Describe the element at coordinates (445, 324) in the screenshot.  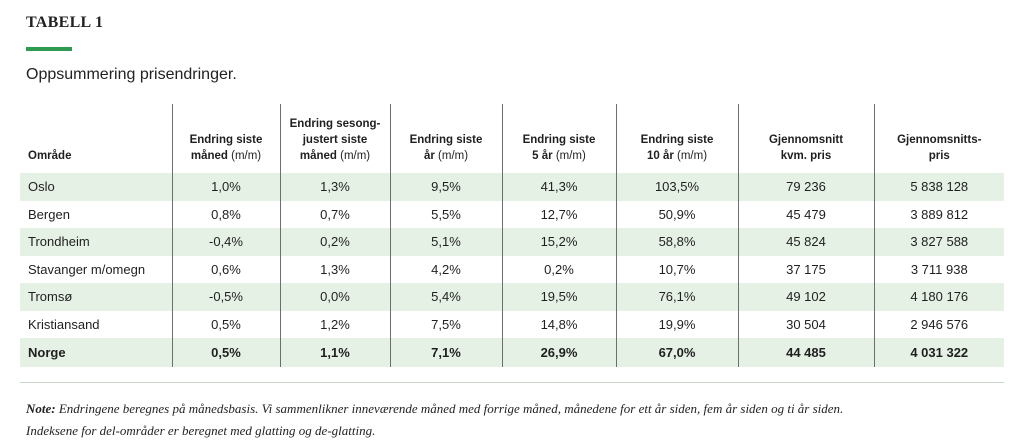
I see `table-cell: 7,5%` at that location.